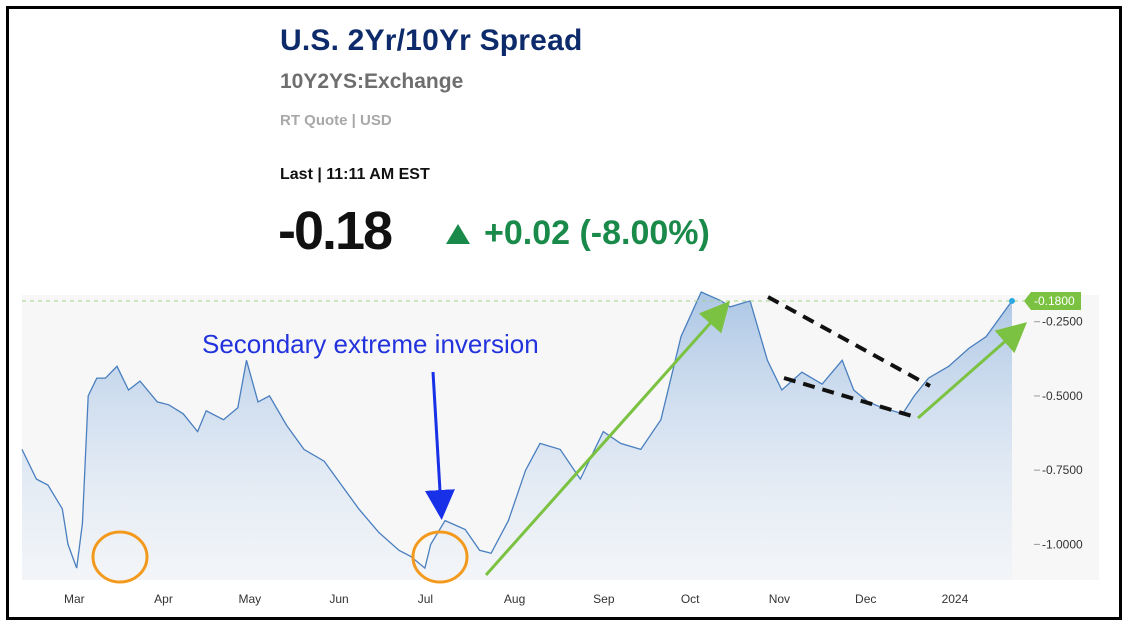  Describe the element at coordinates (338, 599) in the screenshot. I see `x-tick-label: Jun` at that location.